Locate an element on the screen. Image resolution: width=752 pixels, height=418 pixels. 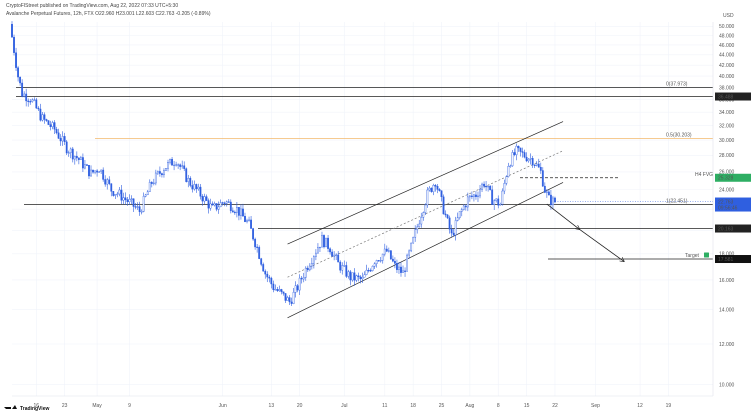
channel-line-middle is located at coordinates (425, 214).